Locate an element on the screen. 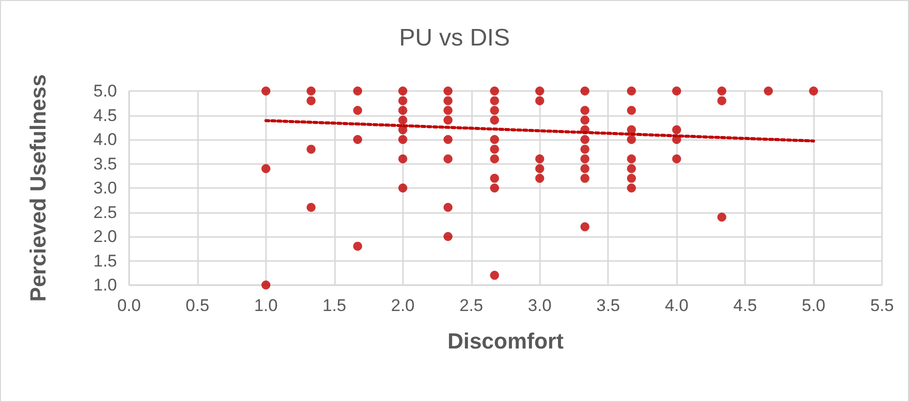  x-tick-label: 3.5 is located at coordinates (608, 305).